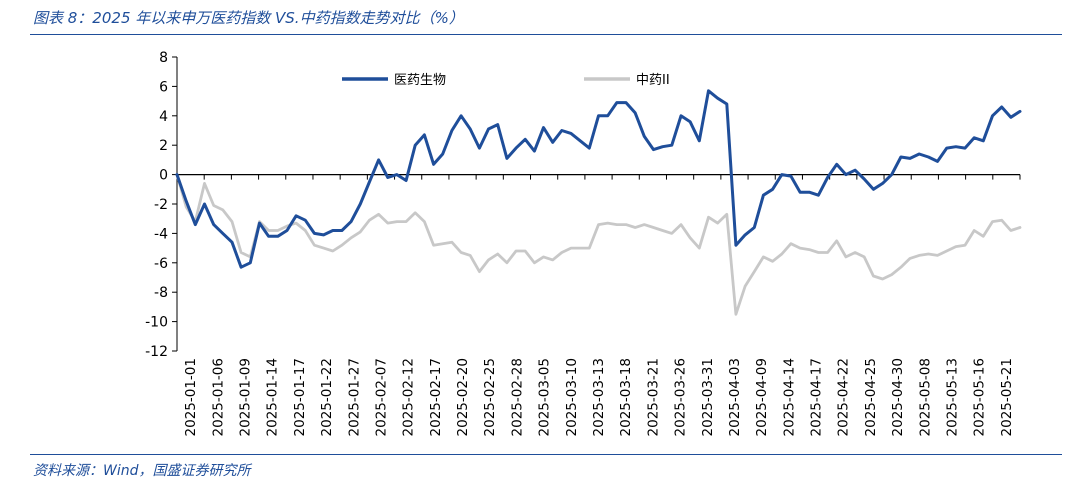  What do you see at coordinates (898, 397) in the screenshot?
I see `x-tick-label: 2025-04-30` at bounding box center [898, 397].